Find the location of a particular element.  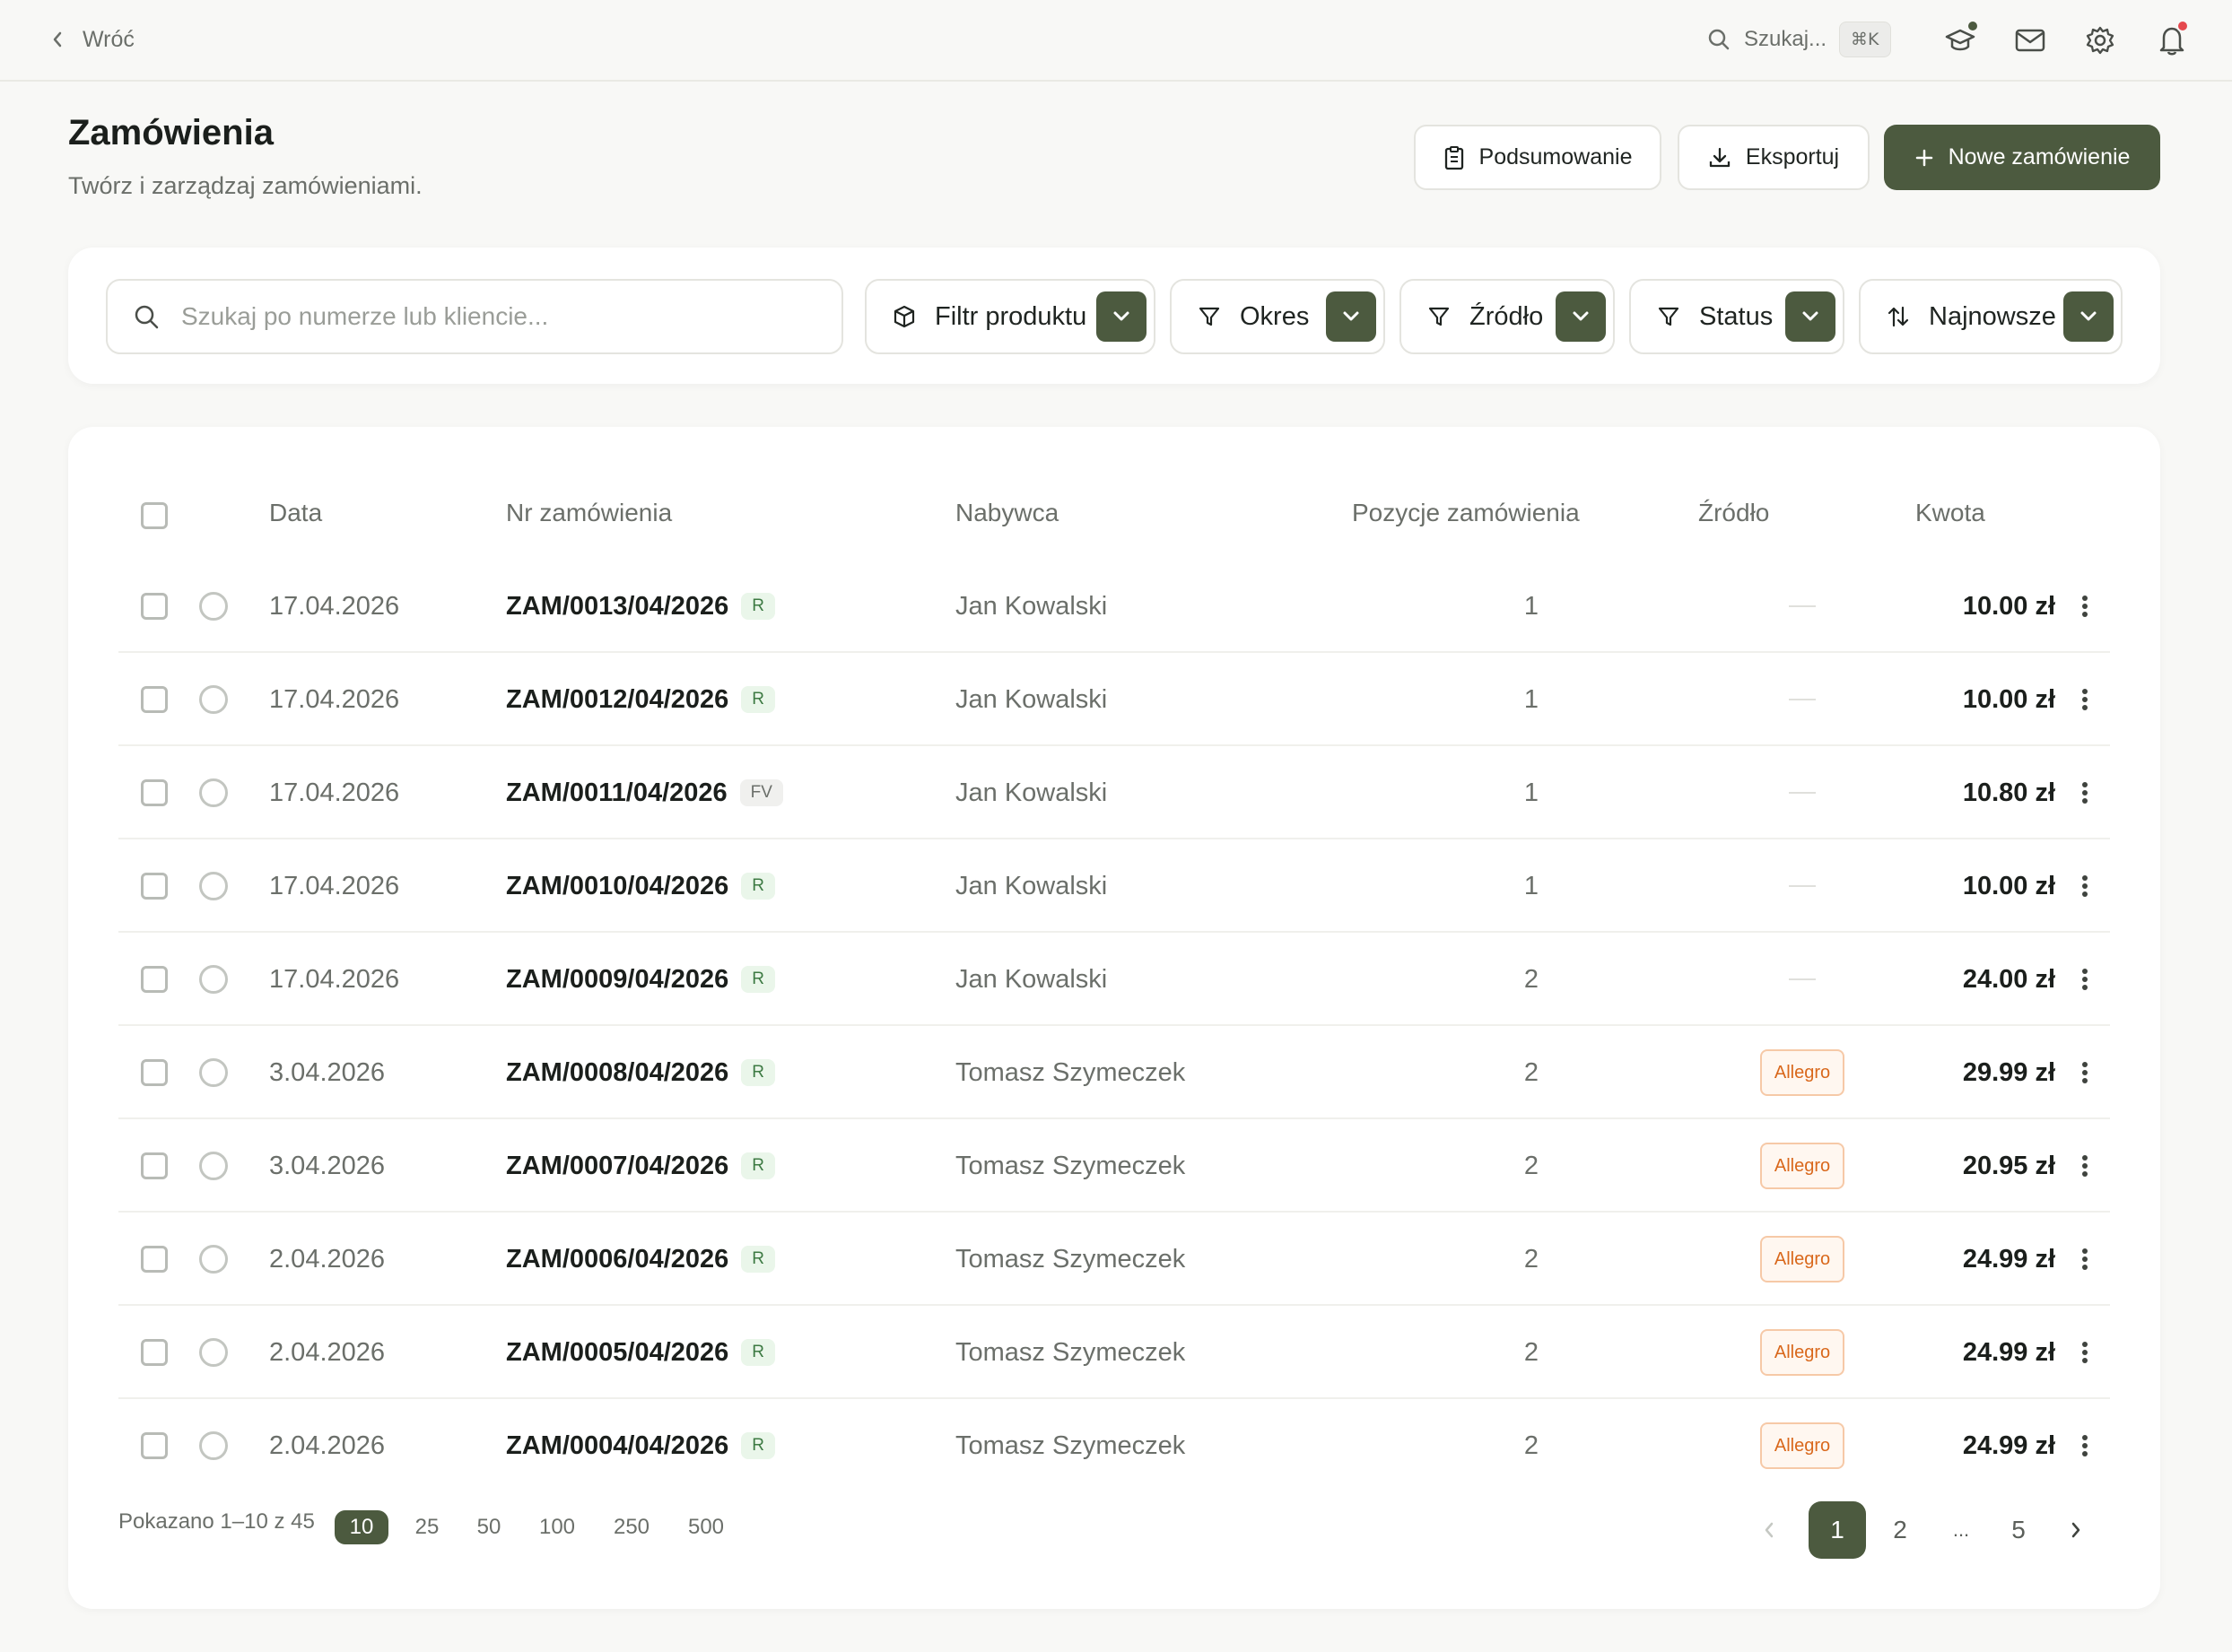

page-size-option: 50 is located at coordinates (488, 1527).